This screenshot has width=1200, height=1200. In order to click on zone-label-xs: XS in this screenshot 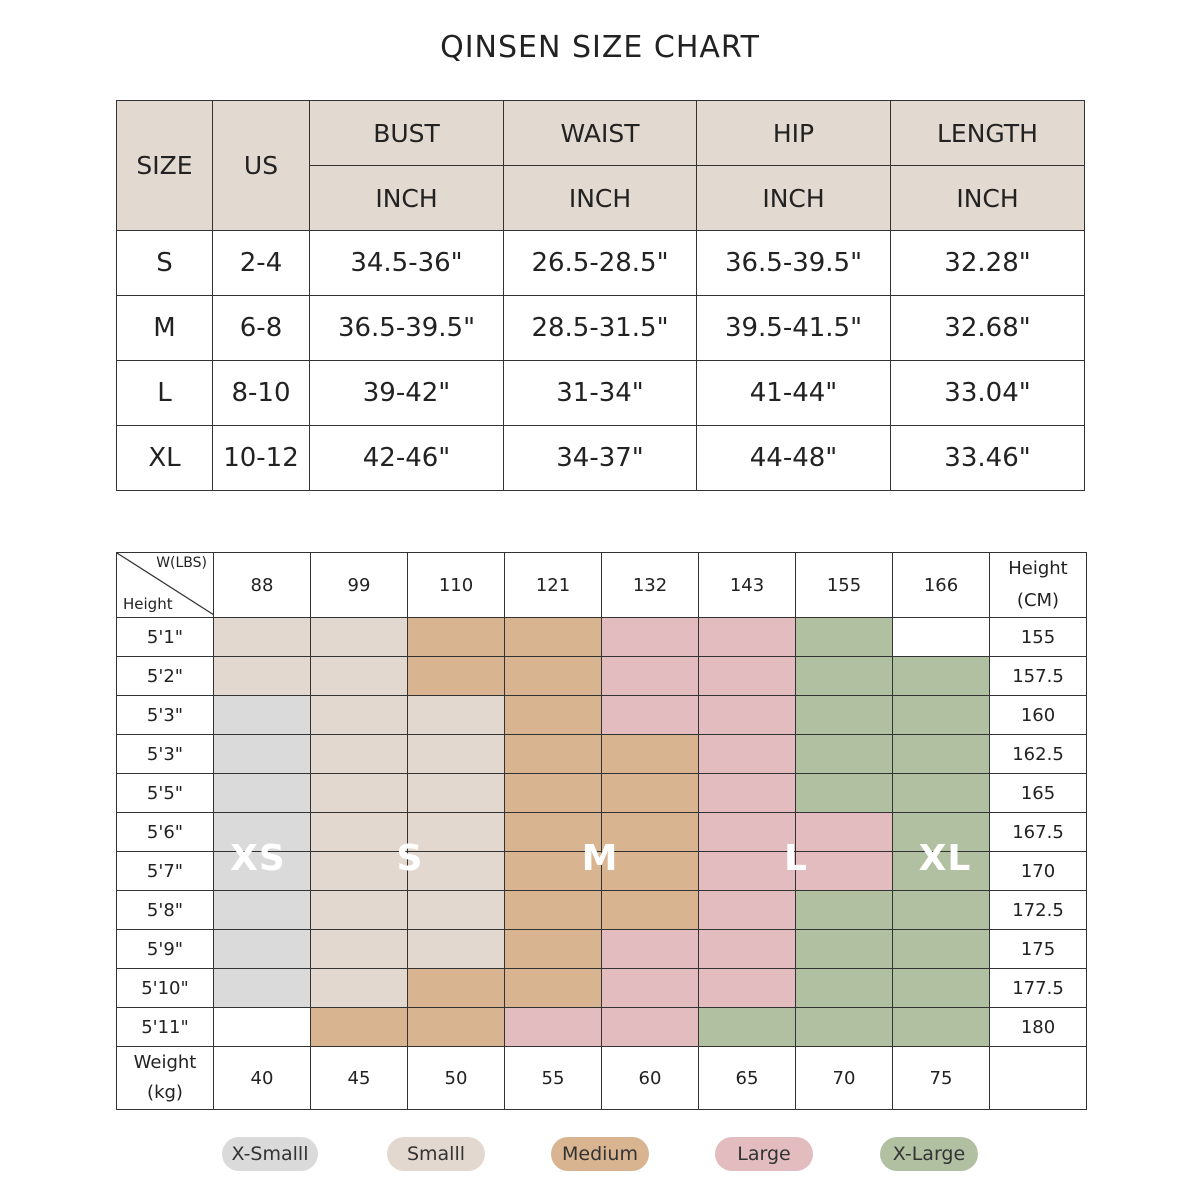, I will do `click(258, 858)`.